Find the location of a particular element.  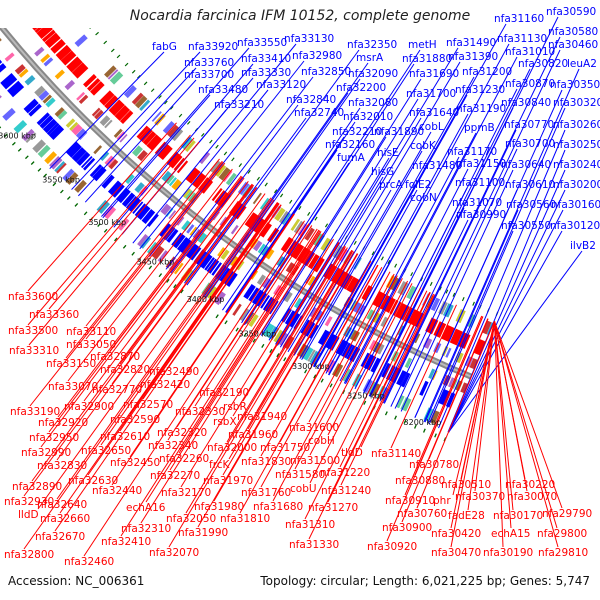

kbp-tick-label: 3550 kbp is located at coordinates (61, 180).